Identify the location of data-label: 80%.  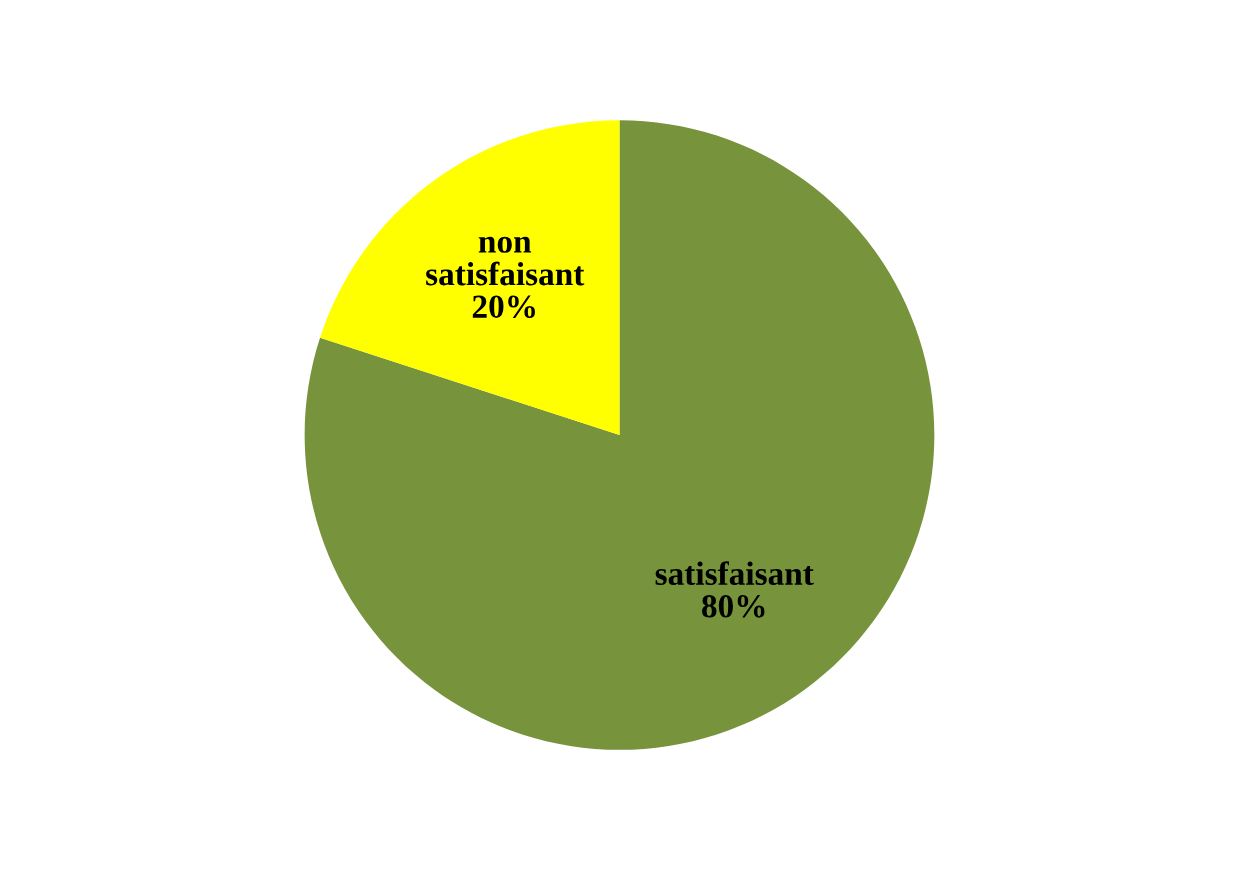
(733, 606).